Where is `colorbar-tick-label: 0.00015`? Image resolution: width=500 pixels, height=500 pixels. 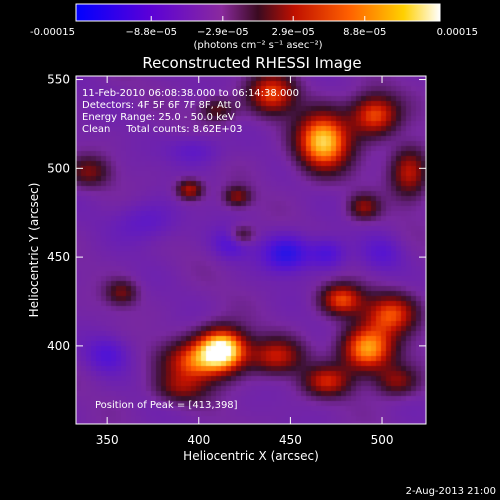 colorbar-tick-label: 0.00015 is located at coordinates (457, 32).